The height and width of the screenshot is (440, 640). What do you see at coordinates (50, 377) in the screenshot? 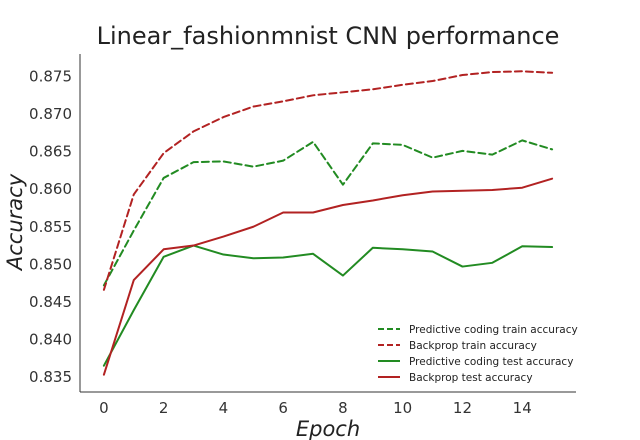
I see `y-tick-label: 0.835` at bounding box center [50, 377].